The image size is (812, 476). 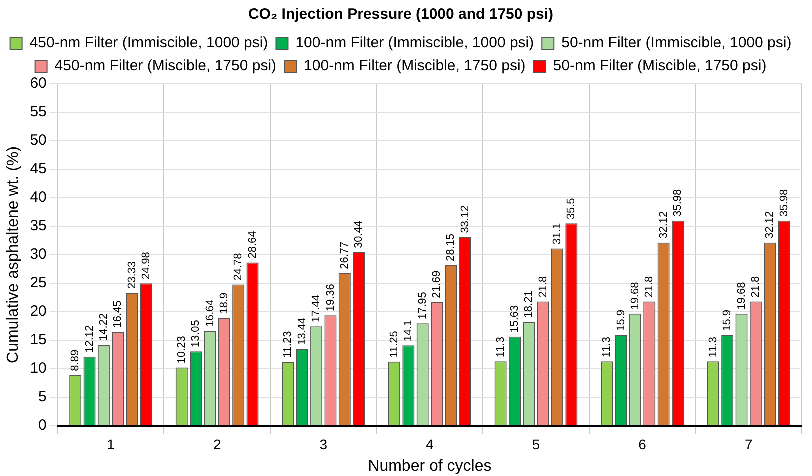 I want to click on data-label: 35.5, so click(x=572, y=209).